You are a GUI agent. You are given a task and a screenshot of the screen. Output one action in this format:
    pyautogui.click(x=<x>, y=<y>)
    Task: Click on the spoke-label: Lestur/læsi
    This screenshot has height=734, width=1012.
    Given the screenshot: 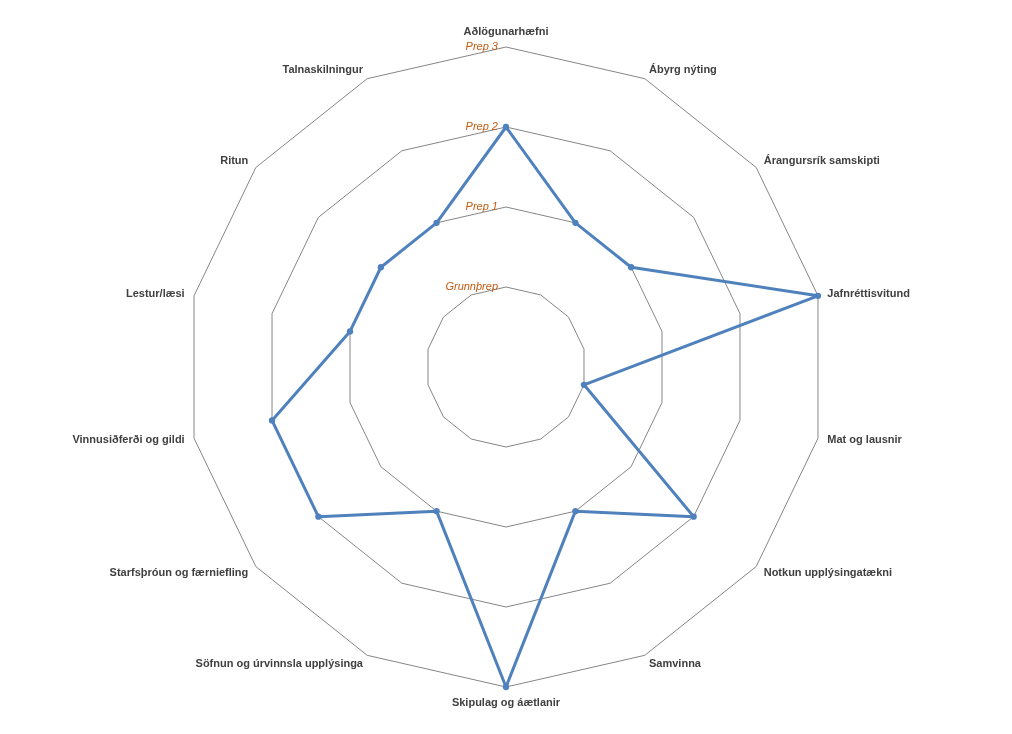 What is the action you would take?
    pyautogui.click(x=155, y=292)
    